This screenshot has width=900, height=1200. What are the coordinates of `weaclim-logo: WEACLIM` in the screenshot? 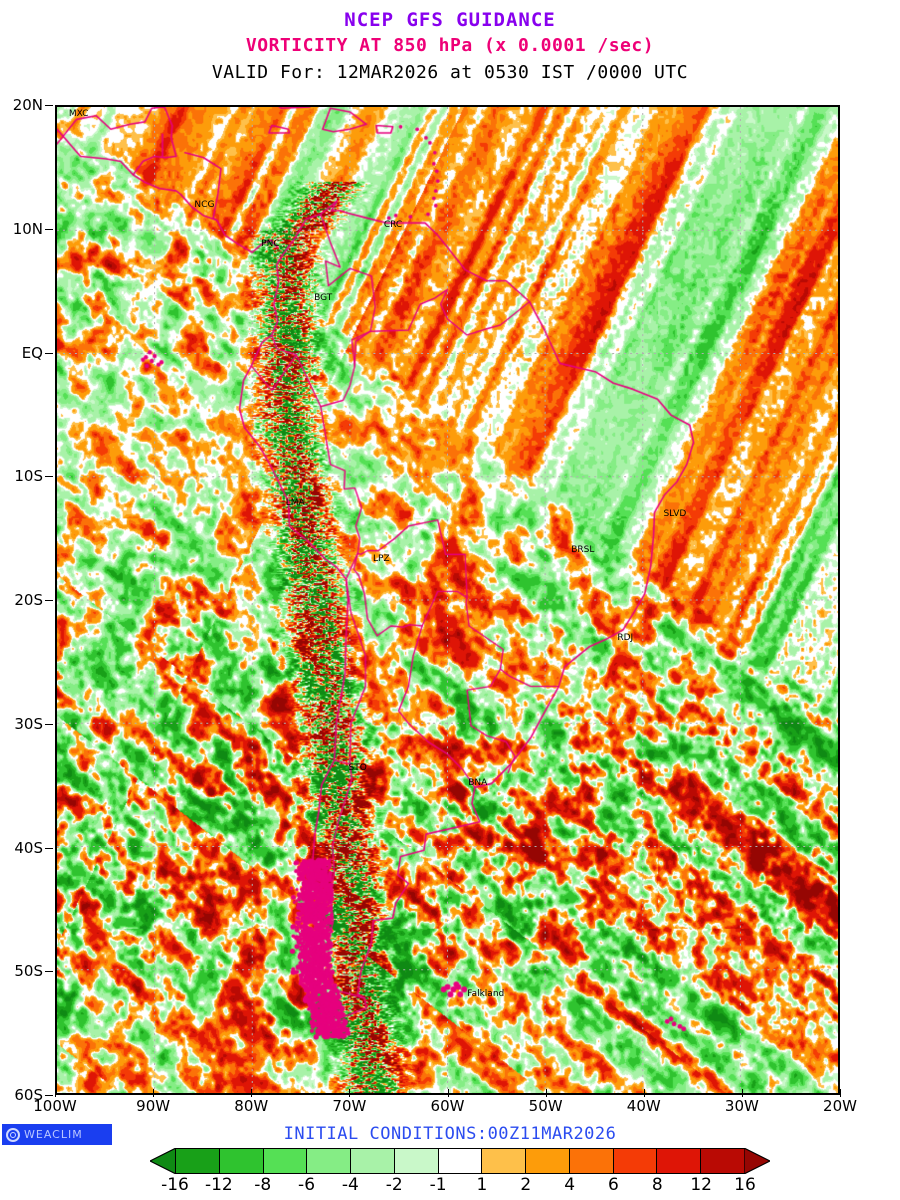 It's located at (57, 1134).